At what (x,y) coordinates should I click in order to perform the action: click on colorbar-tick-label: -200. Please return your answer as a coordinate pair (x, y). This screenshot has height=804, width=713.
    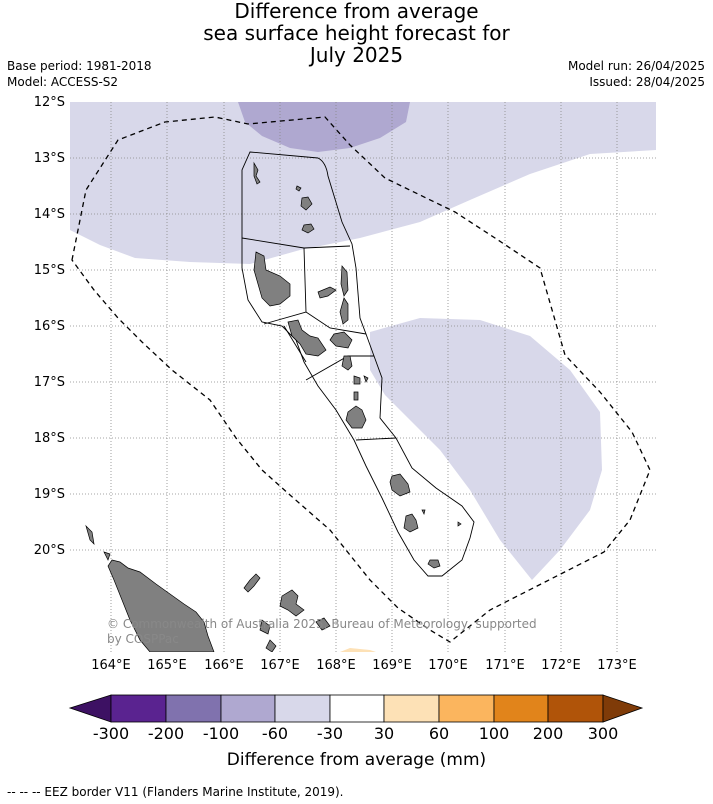
    Looking at the image, I should click on (166, 733).